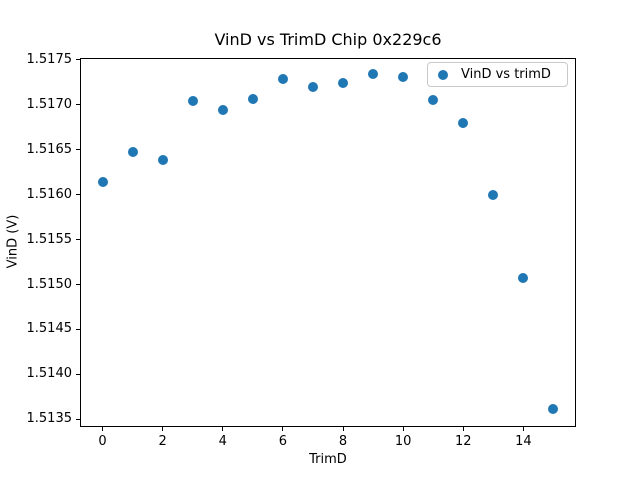 This screenshot has width=640, height=480. What do you see at coordinates (222, 442) in the screenshot?
I see `x-tick-label: 4` at bounding box center [222, 442].